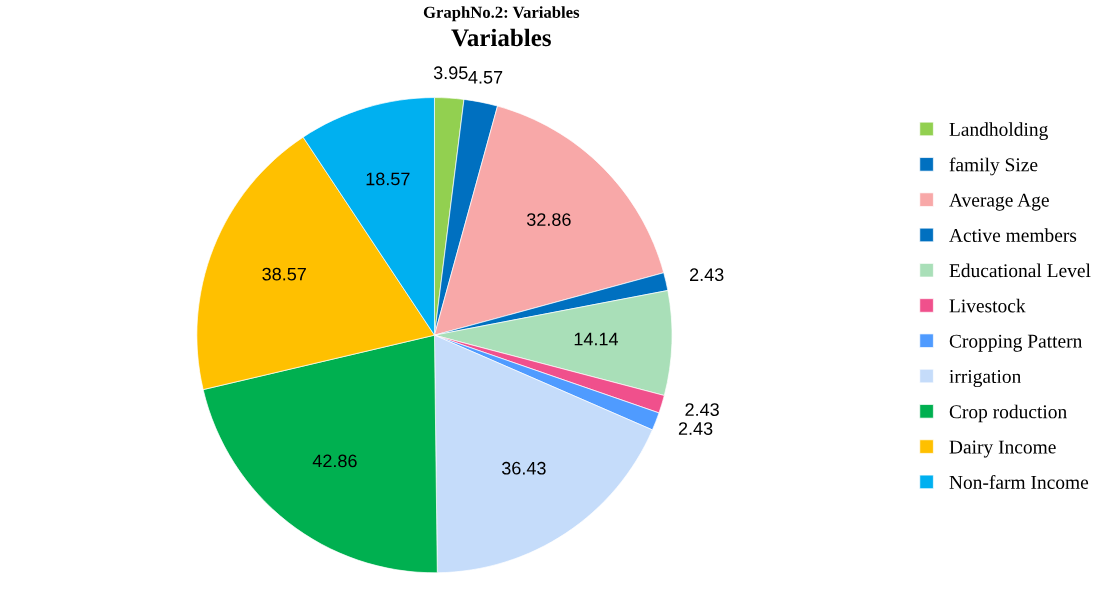  What do you see at coordinates (501, 37) in the screenshot?
I see `chart-title: Variables` at bounding box center [501, 37].